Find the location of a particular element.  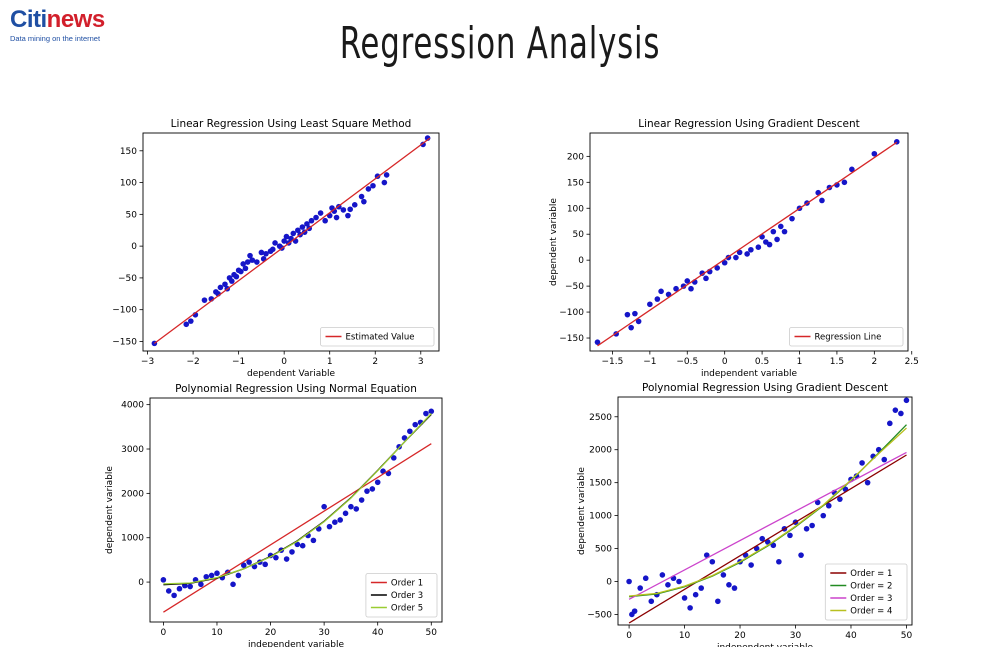

x-tick-label: 10 is located at coordinates (685, 636).